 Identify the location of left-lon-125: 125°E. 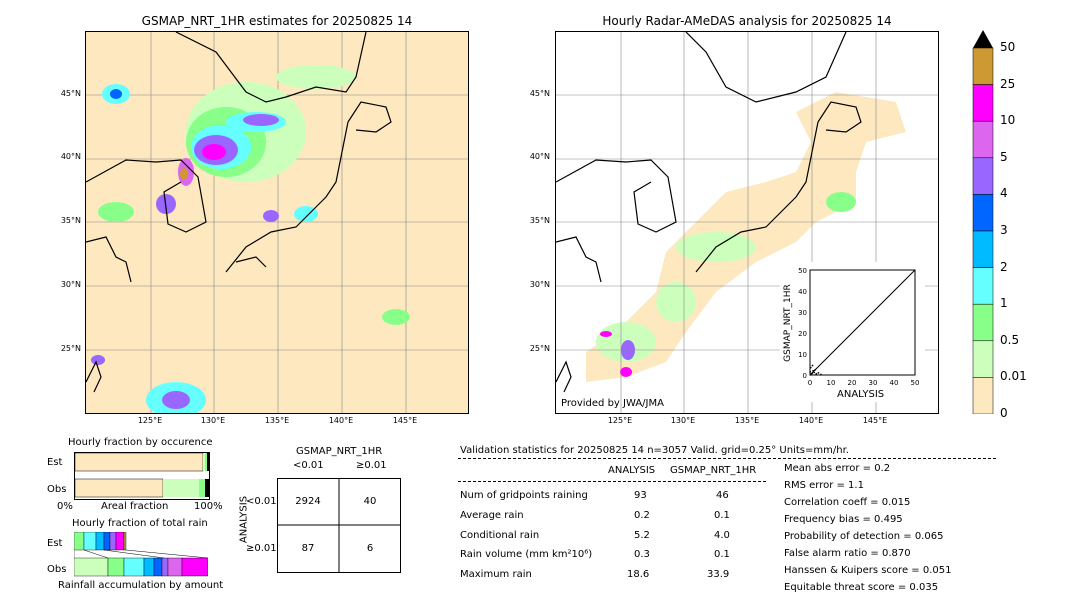
(150, 420).